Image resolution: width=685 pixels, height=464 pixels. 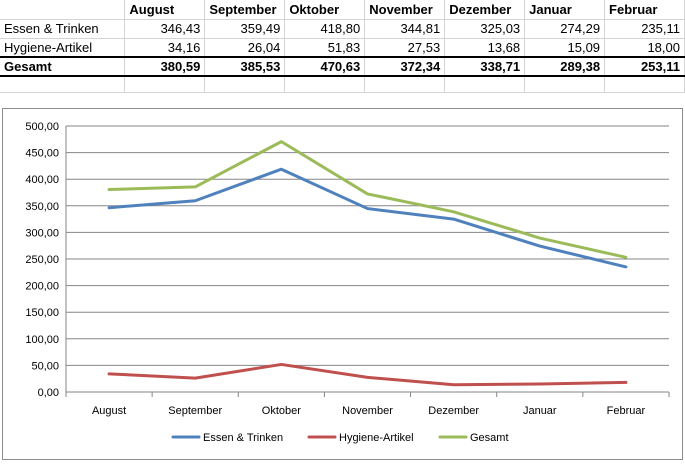 What do you see at coordinates (62, 66) in the screenshot?
I see `row-label-cell: Gesamt` at bounding box center [62, 66].